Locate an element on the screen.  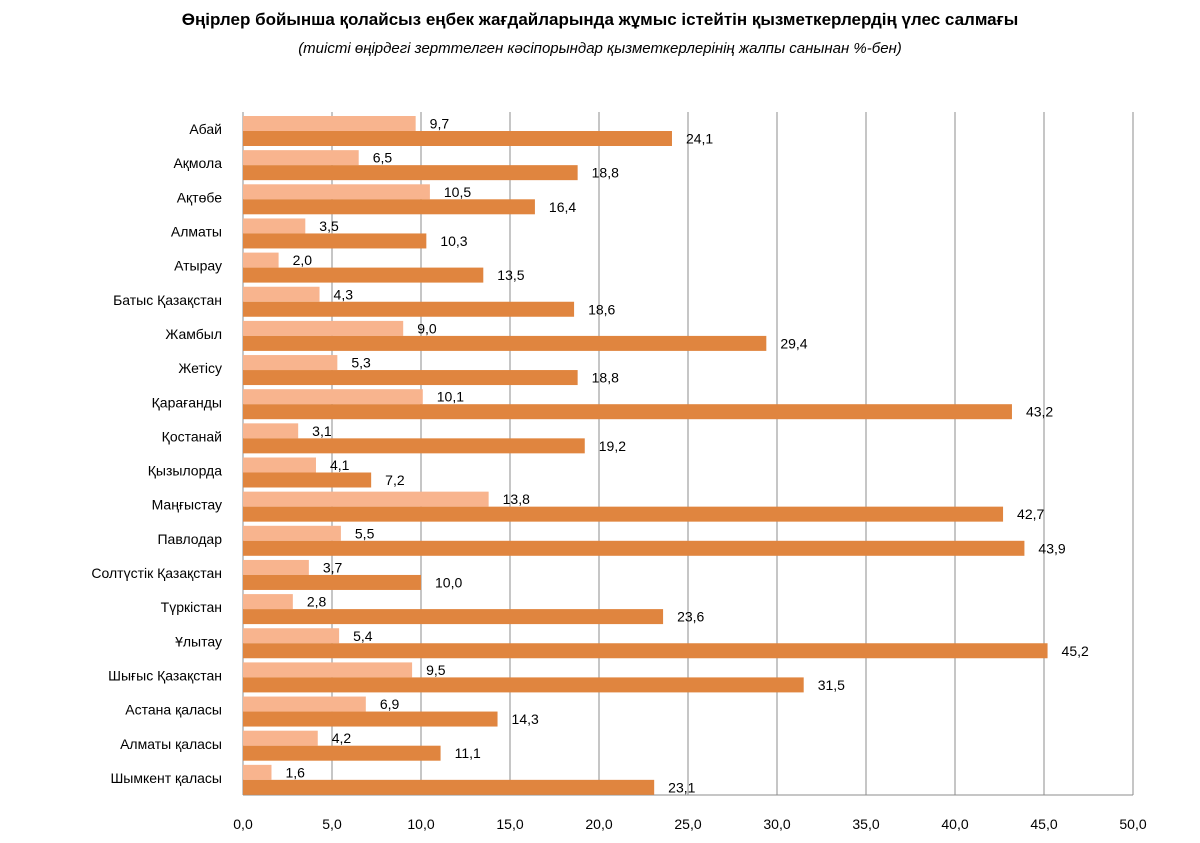
data-label: 29,4 is located at coordinates (793, 343).